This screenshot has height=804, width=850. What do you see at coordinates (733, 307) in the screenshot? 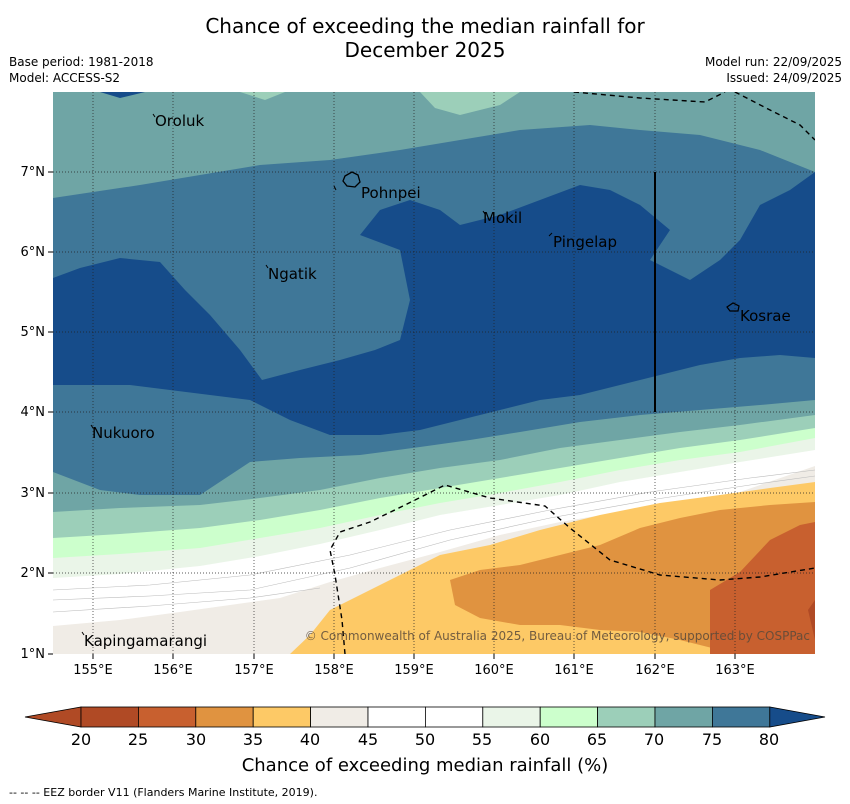
I see `kosrae-island-shape` at bounding box center [733, 307].